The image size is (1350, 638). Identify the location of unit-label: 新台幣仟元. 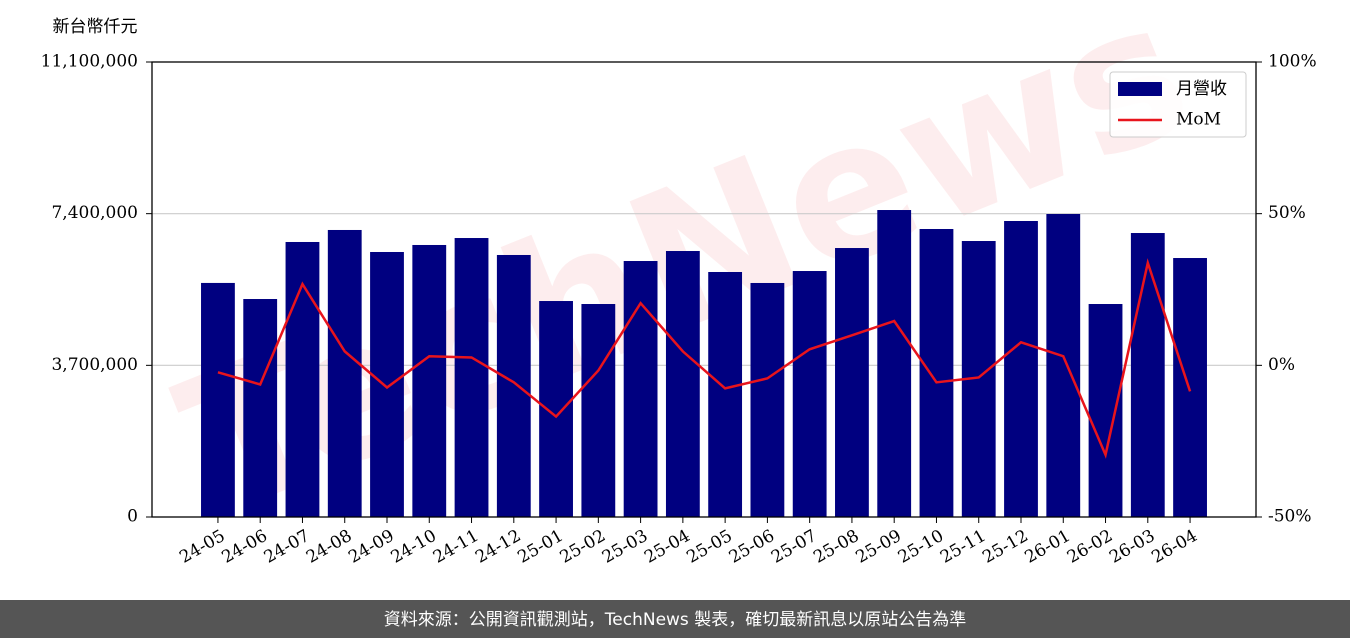
(95, 27).